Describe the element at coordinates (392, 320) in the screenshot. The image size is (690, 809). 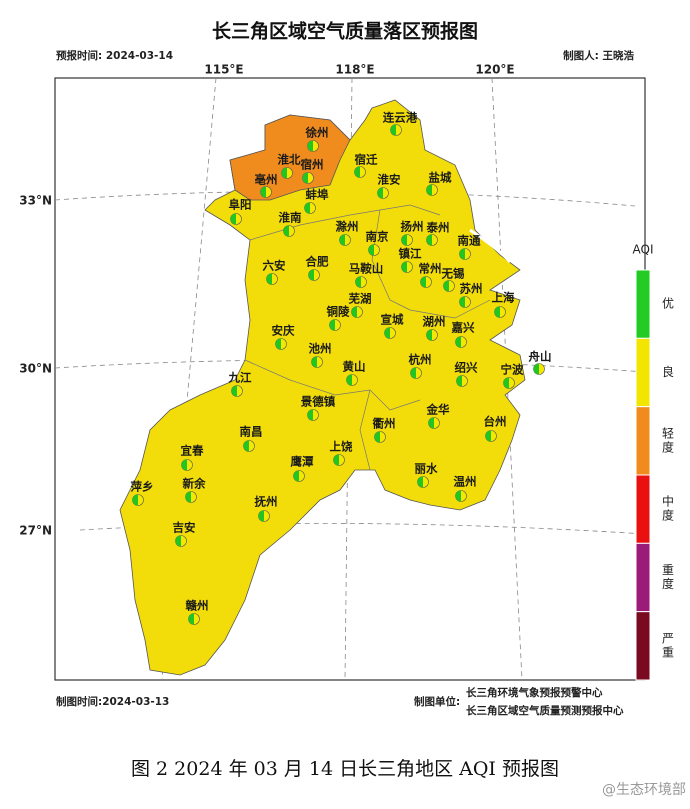
I see `city-label: 宣城` at that location.